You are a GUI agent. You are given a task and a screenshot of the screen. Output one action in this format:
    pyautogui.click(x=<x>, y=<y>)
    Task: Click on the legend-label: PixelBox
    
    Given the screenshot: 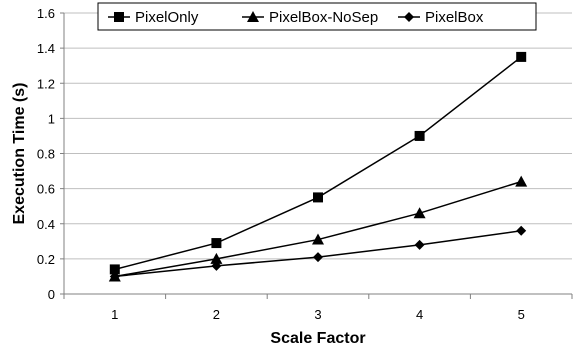 What is the action you would take?
    pyautogui.click(x=454, y=17)
    